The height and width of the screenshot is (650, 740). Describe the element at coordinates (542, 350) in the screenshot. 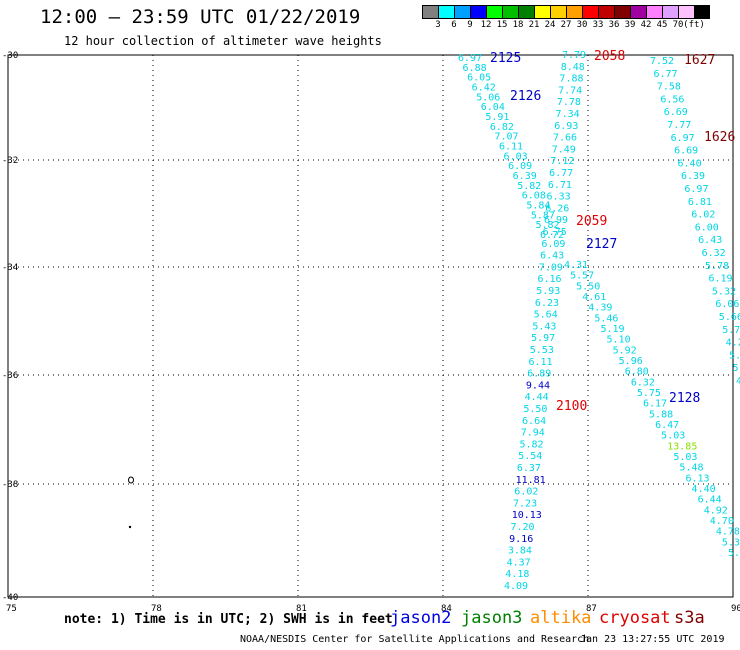

I see `wave-height-label: 5.53` at that location.